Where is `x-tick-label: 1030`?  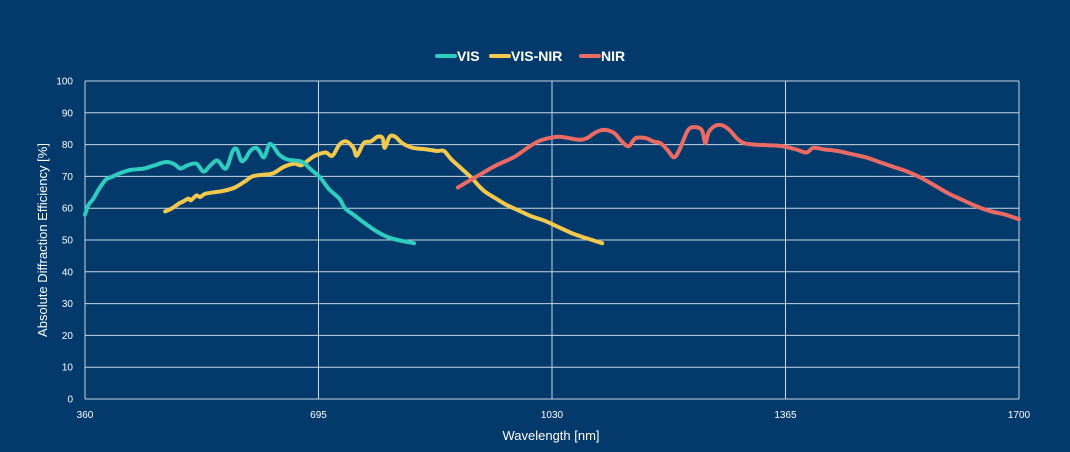
x-tick-label: 1030 is located at coordinates (552, 415).